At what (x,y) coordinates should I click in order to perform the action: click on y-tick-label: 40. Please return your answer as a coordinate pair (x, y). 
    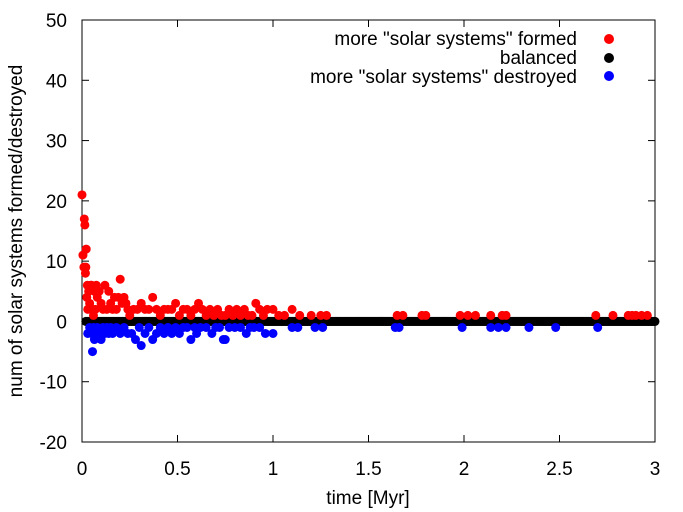
    Looking at the image, I should click on (56, 81).